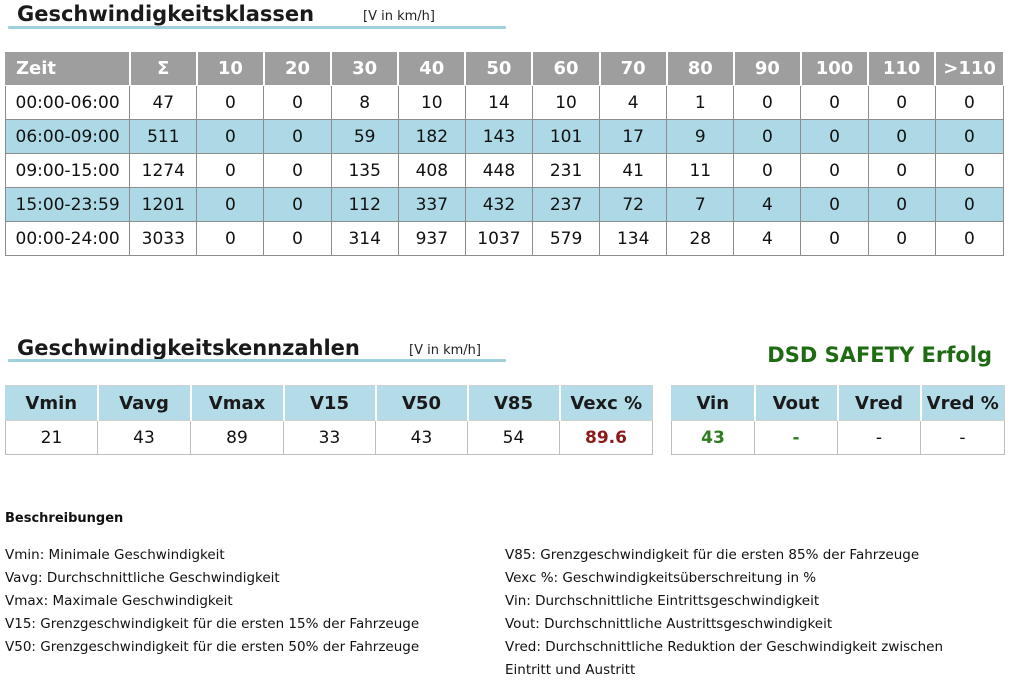  I want to click on col-header: >110, so click(969, 68).